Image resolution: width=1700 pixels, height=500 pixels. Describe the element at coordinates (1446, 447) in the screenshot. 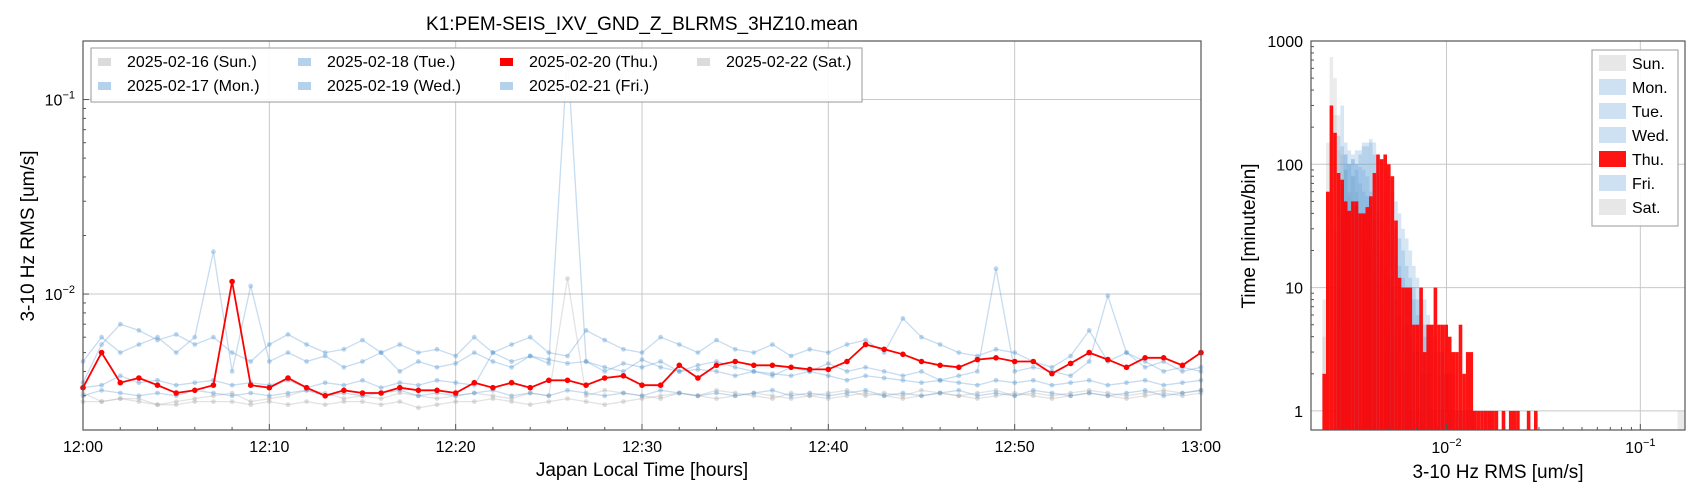

I see `x-tick-label: 10−2` at that location.